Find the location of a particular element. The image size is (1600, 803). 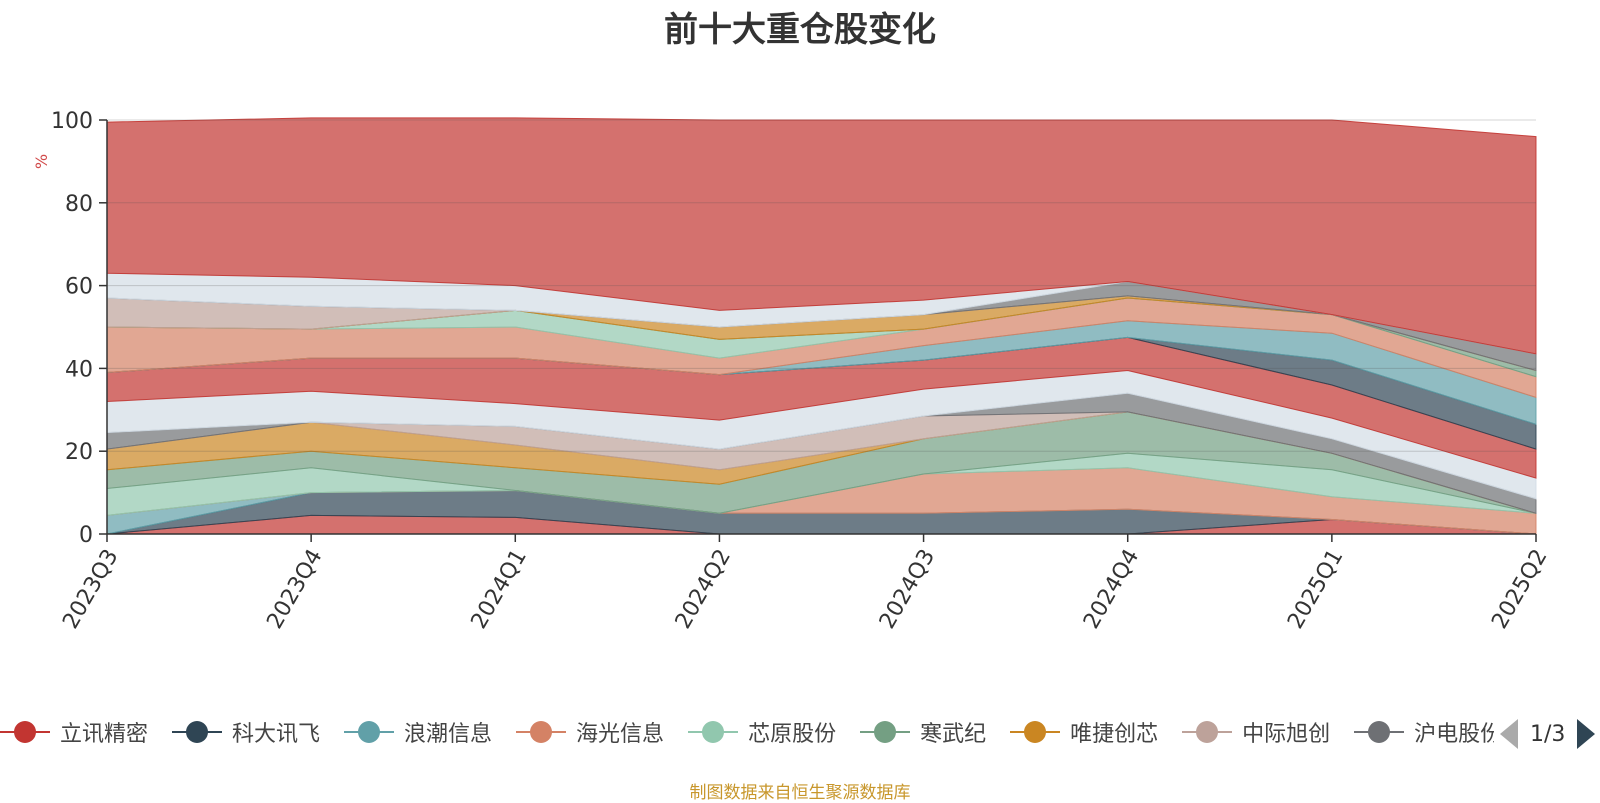

legend-item: 唯捷创芯 is located at coordinates (1084, 732).